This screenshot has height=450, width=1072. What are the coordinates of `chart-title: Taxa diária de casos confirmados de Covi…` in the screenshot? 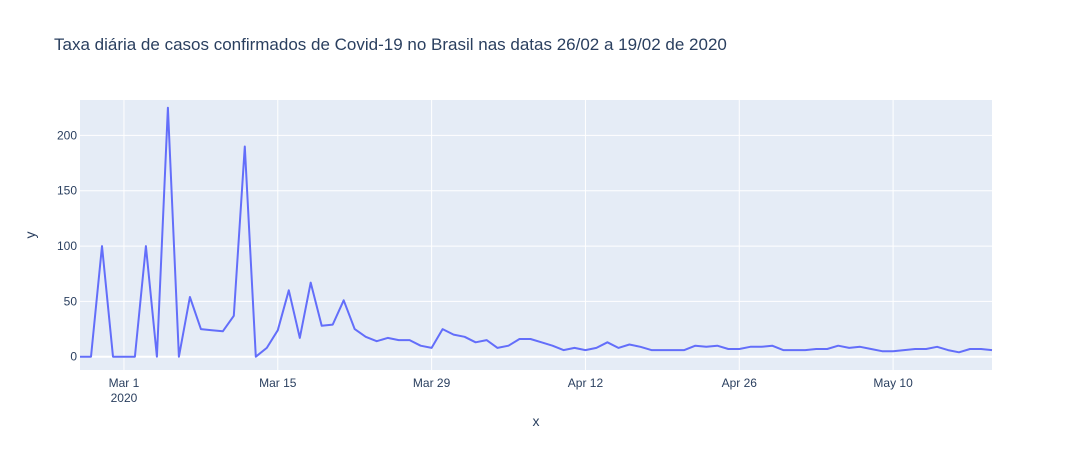 It's located at (390, 44).